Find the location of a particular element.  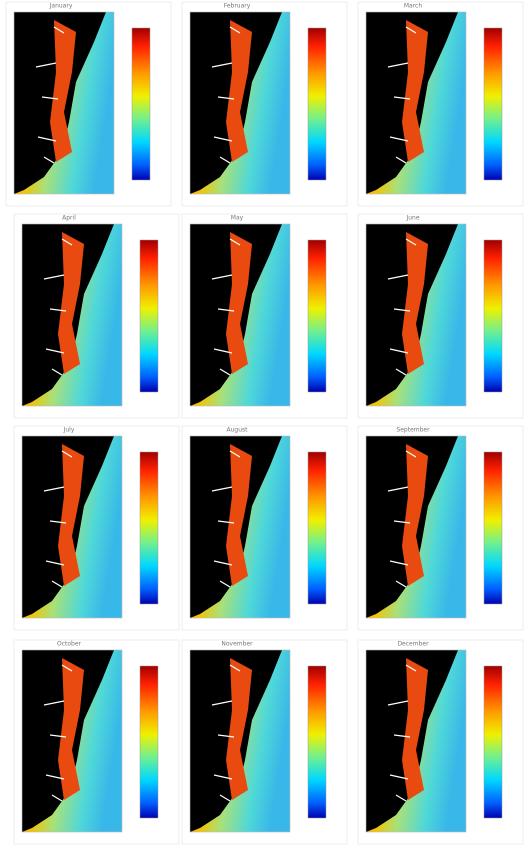

map-panel: June is located at coordinates (440, 316).